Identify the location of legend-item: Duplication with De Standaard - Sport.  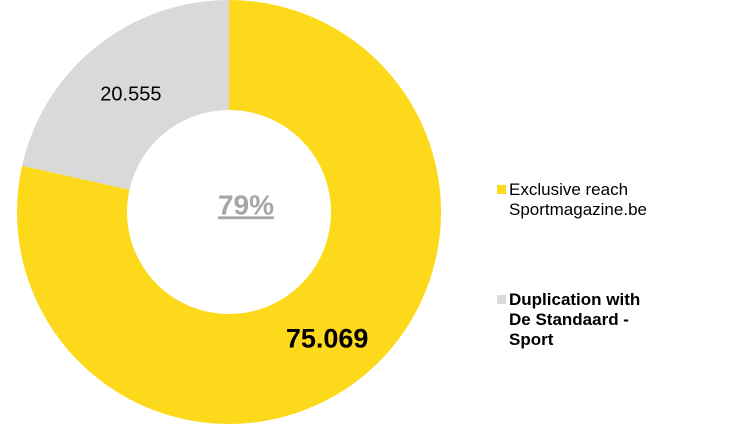
(607, 320).